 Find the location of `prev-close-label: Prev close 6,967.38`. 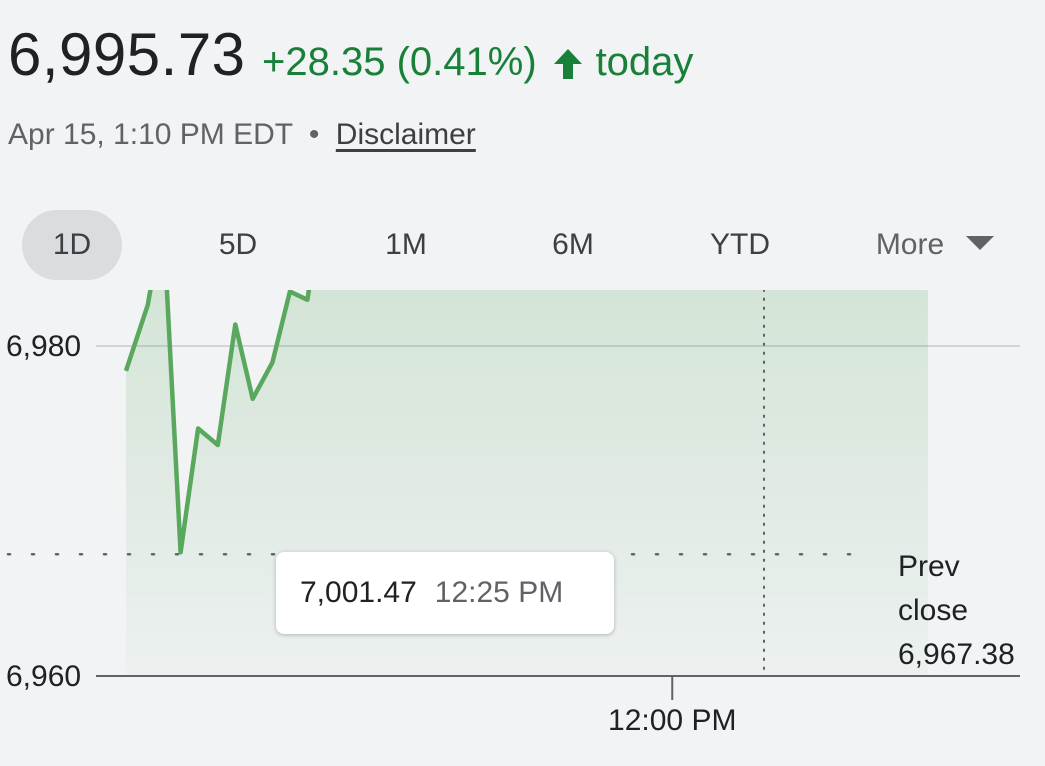

prev-close-label: Prev close 6,967.38 is located at coordinates (956, 611).